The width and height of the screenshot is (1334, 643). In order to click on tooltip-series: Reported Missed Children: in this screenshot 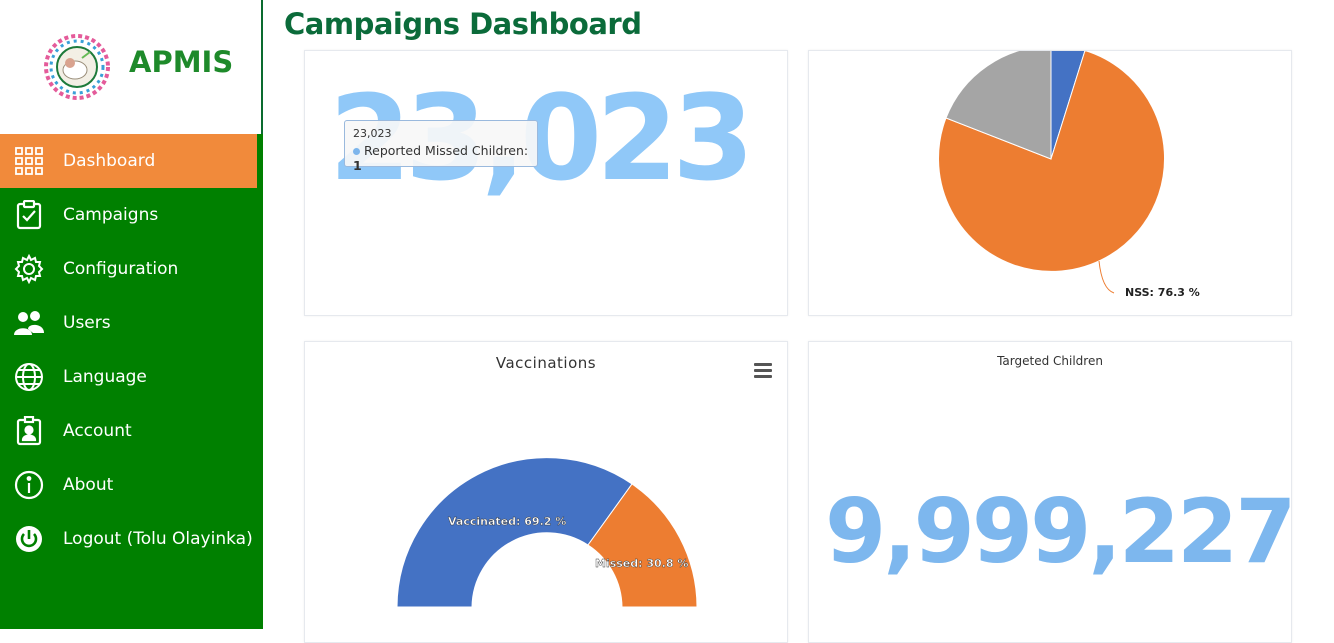, I will do `click(446, 150)`.